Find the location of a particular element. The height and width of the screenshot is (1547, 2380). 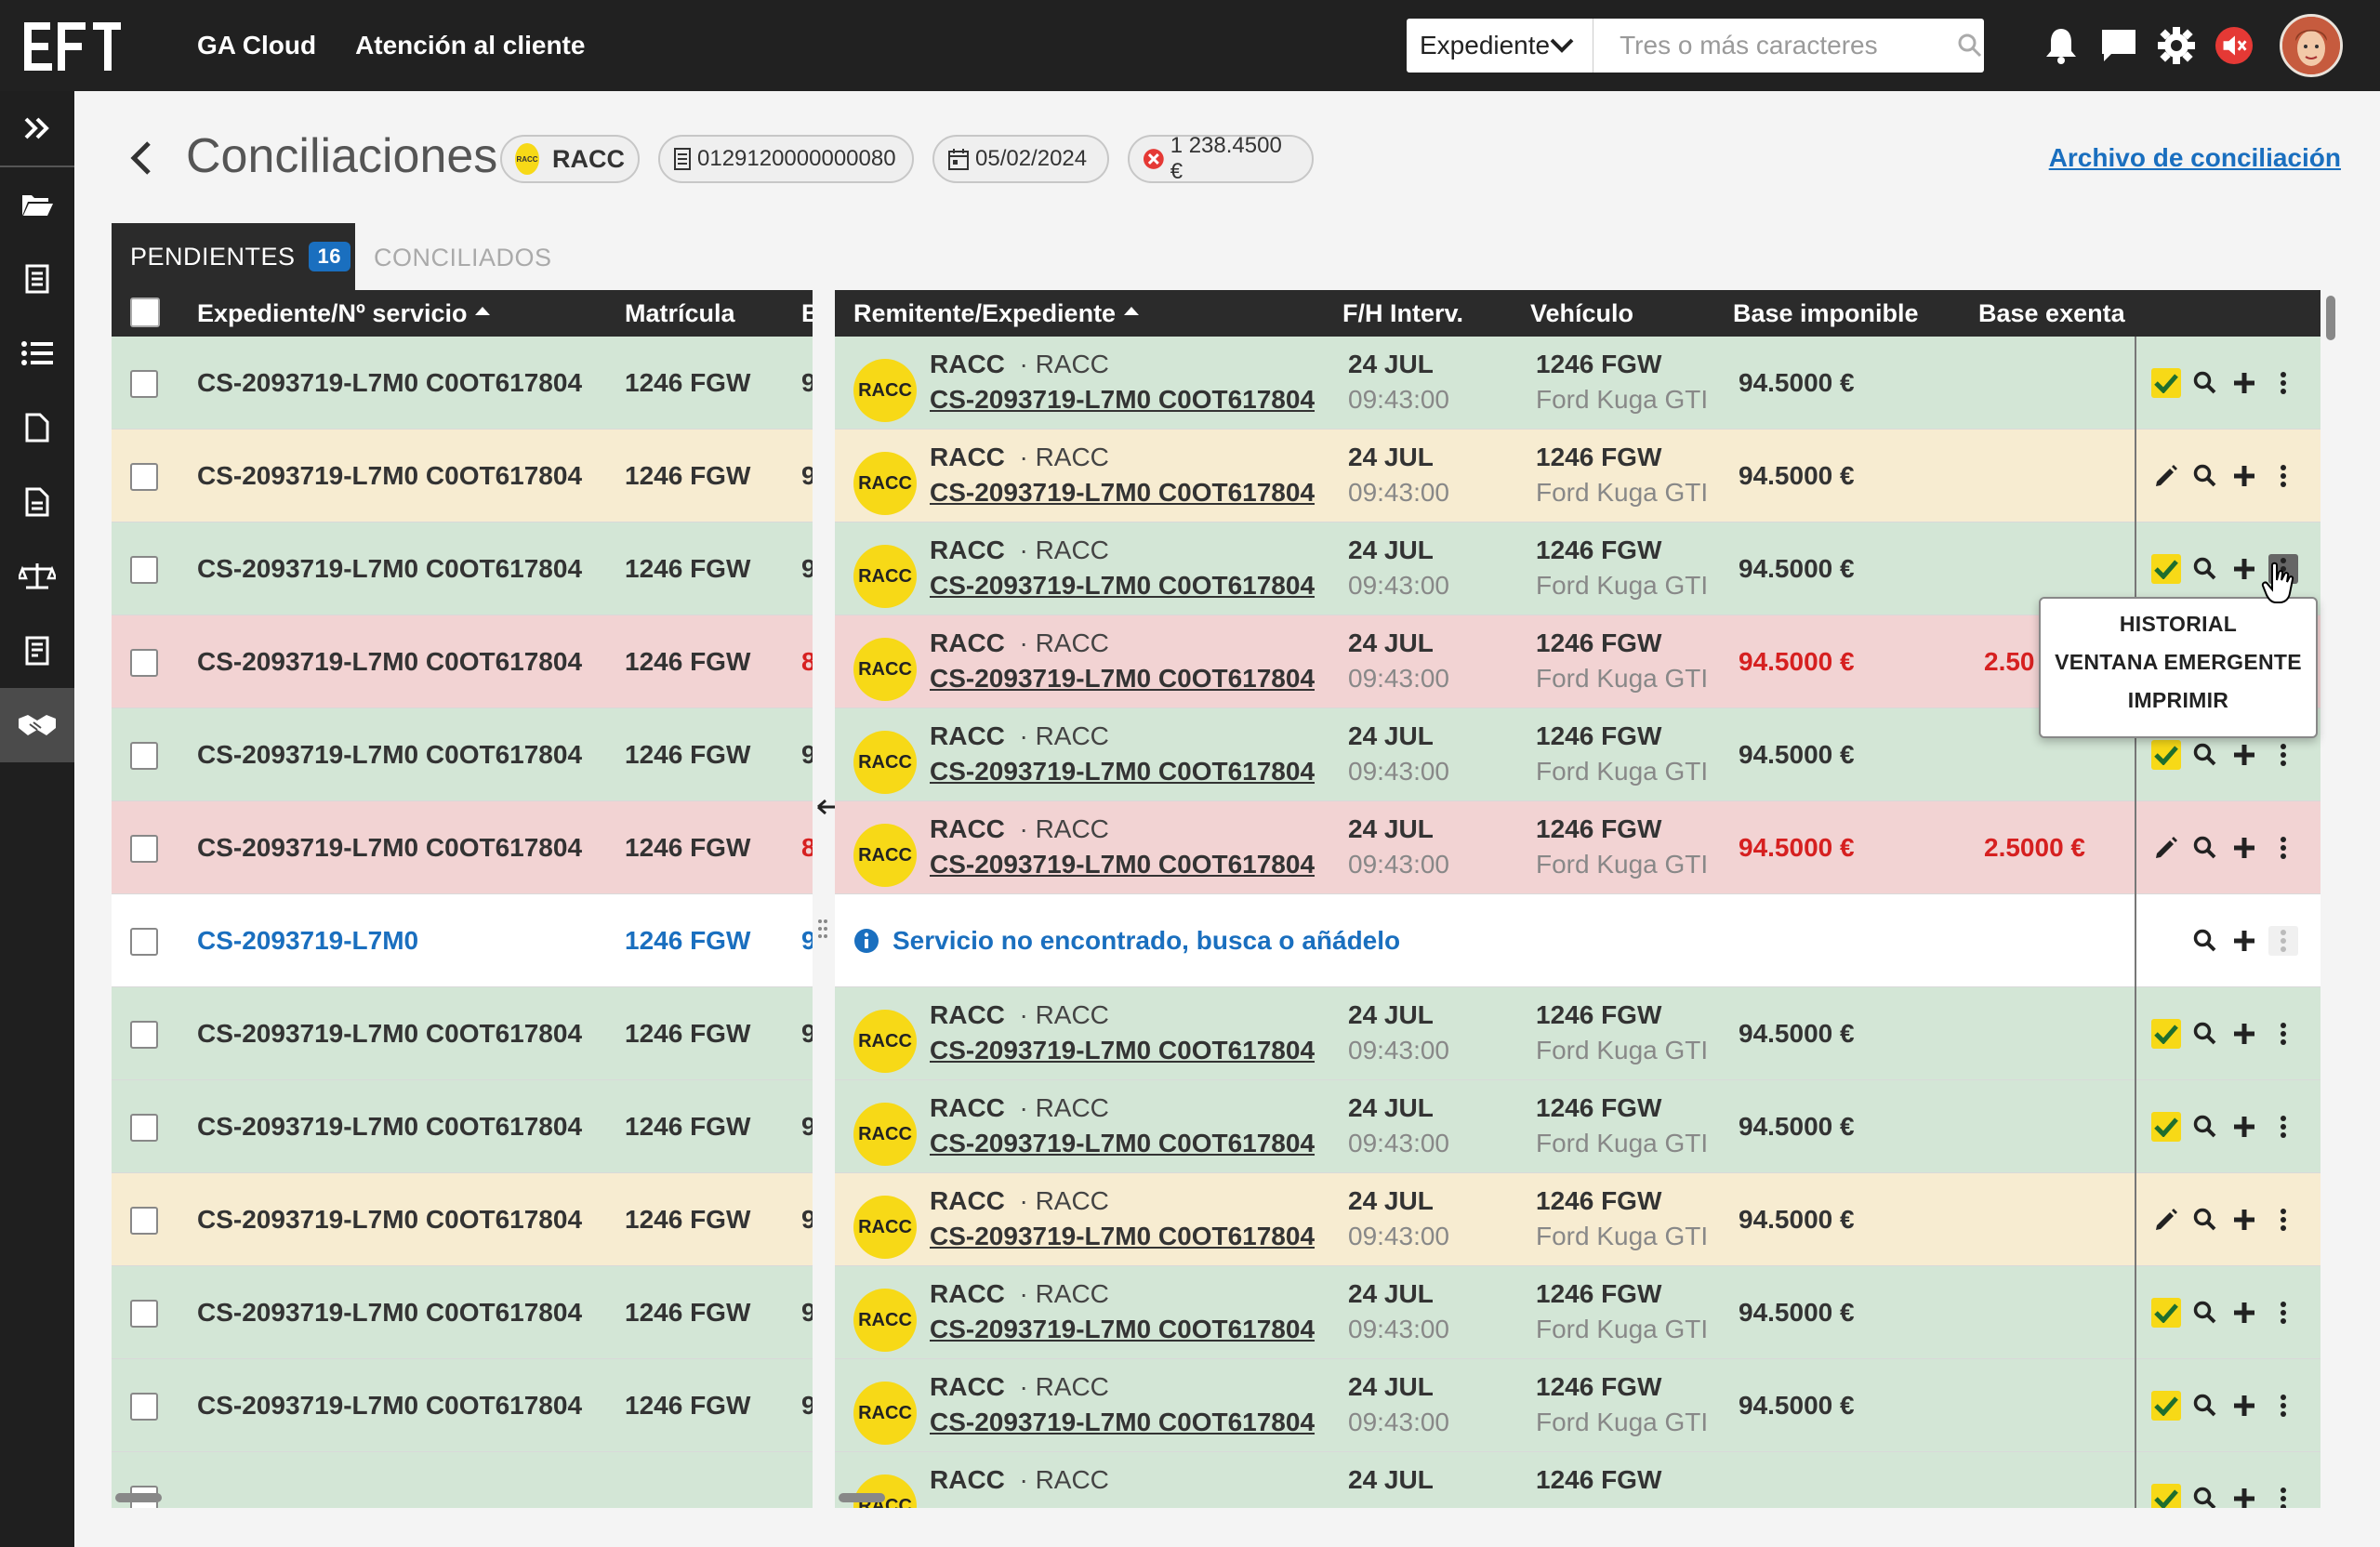

col-matricula: Matrícula is located at coordinates (680, 313).